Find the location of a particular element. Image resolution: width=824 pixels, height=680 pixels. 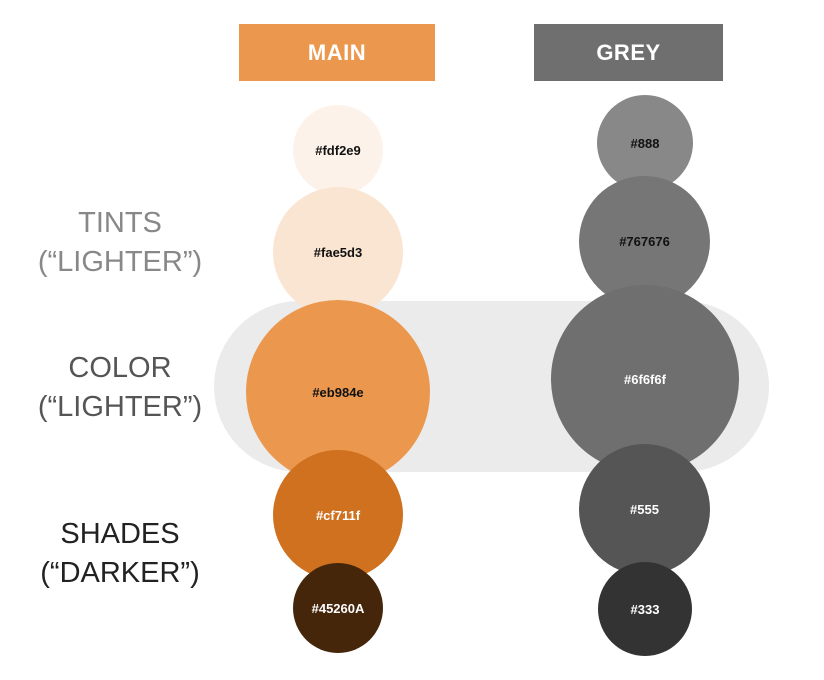

grey-tint-lightest-swatch: #888 is located at coordinates (645, 143).